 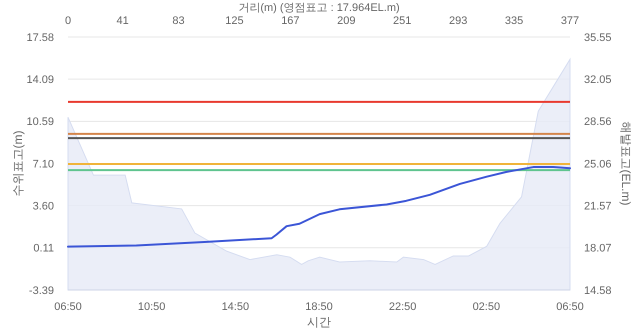 I want to click on x2-tick-label: 125, so click(x=234, y=20).